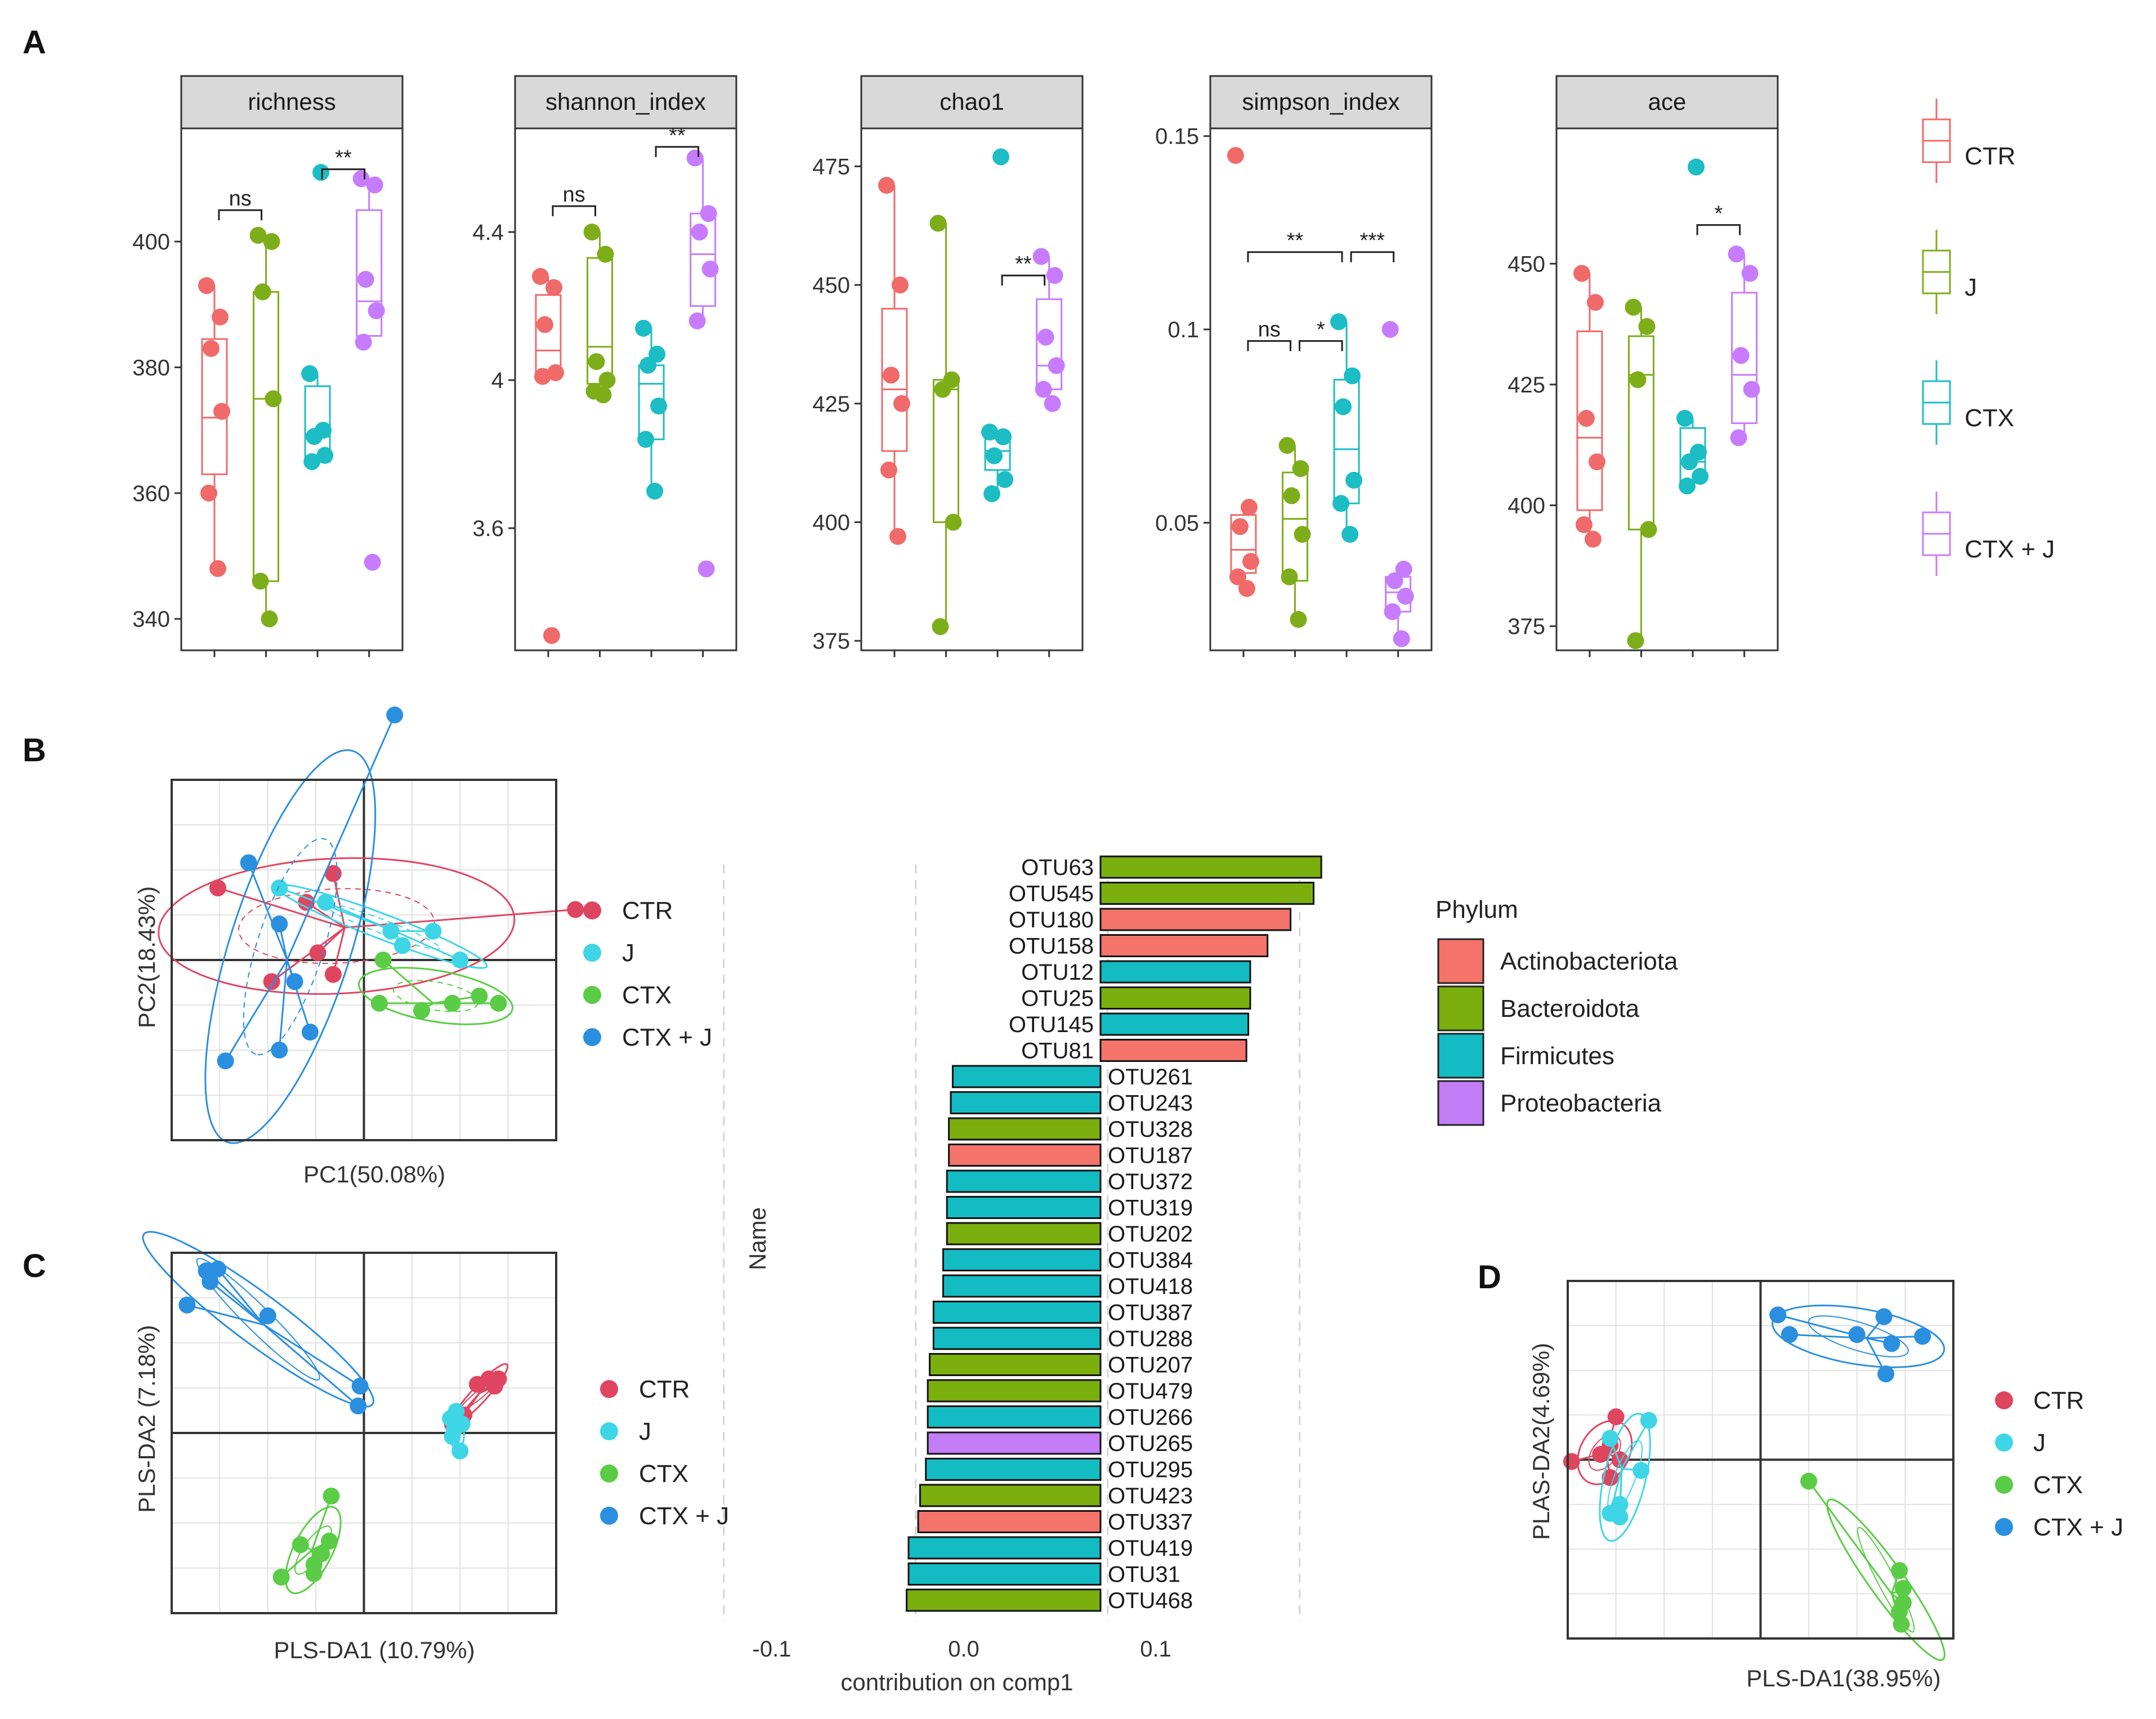 The width and height of the screenshot is (2156, 1719). What do you see at coordinates (665, 1389) in the screenshot?
I see `legend-c-label-ctr: CTR` at bounding box center [665, 1389].